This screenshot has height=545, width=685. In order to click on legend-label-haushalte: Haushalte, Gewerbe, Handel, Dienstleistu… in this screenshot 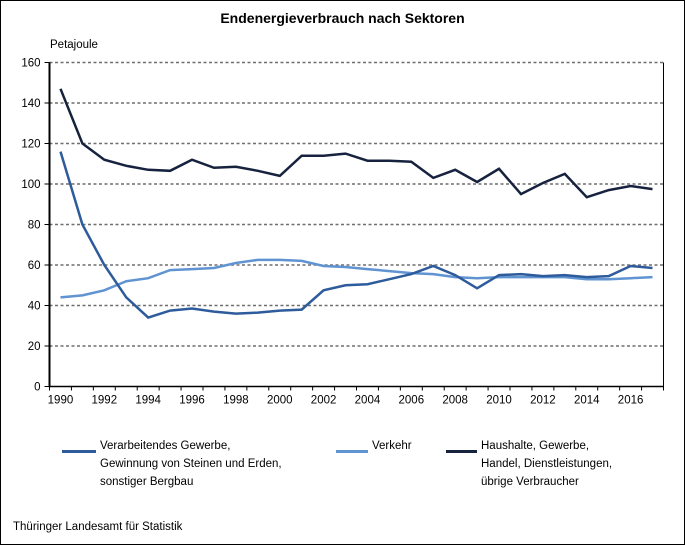, I will do `click(547, 464)`.